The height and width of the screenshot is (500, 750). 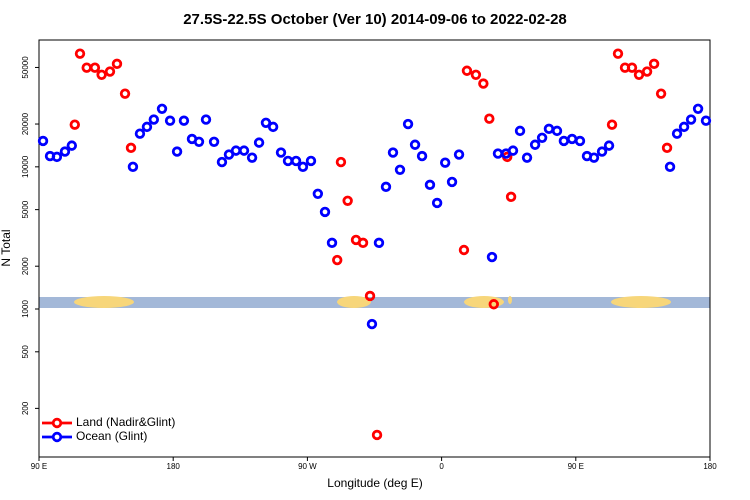 What do you see at coordinates (710, 466) in the screenshot?
I see `x-tick-label: 180` at bounding box center [710, 466].